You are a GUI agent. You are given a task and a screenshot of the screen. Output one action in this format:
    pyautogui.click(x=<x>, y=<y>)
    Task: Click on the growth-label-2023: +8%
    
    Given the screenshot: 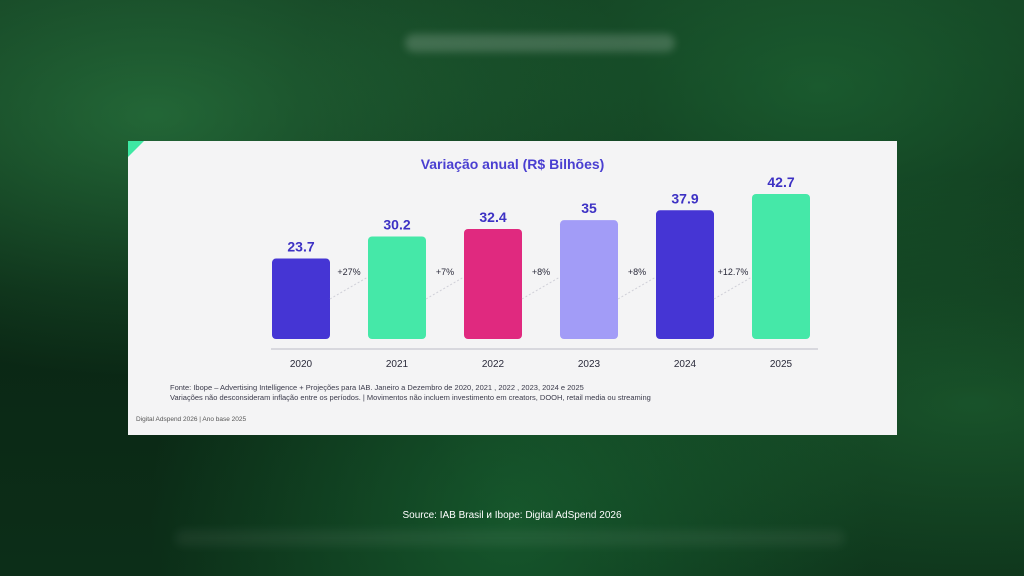 What is the action you would take?
    pyautogui.click(x=541, y=272)
    